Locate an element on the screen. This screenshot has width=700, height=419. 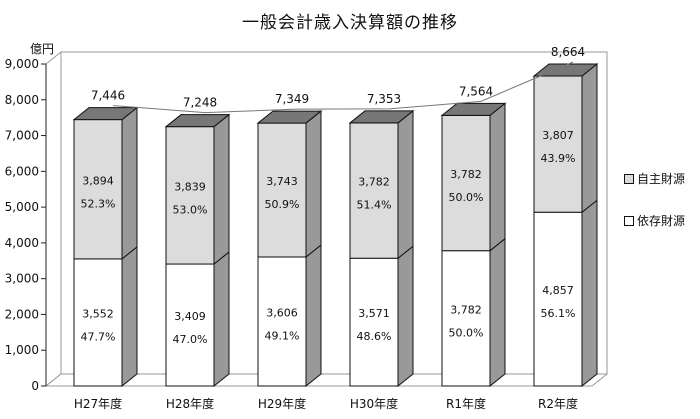
y-tick-label: 7,000 is located at coordinates (22, 136).